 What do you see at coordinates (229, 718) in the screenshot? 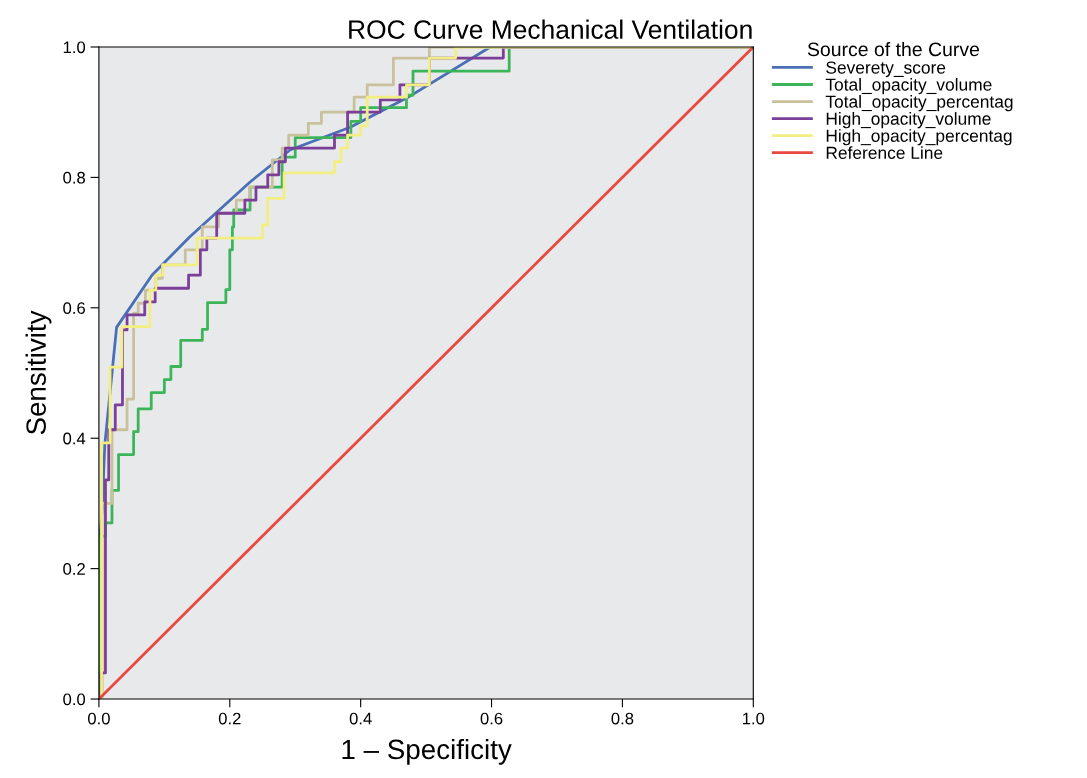
I see `x-tick-label: 0.2` at bounding box center [229, 718].